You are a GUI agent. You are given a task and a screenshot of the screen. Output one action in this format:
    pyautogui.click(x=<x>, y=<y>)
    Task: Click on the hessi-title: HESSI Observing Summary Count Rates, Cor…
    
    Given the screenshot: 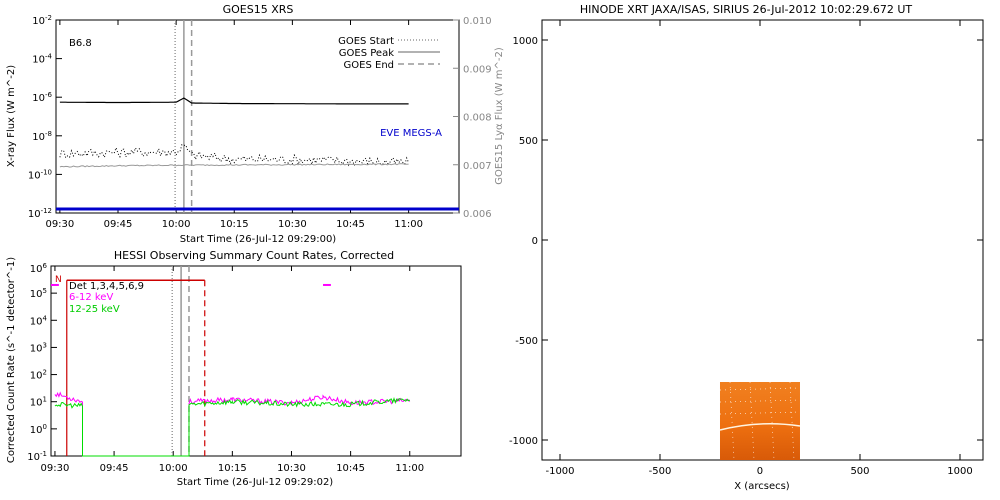 What is the action you would take?
    pyautogui.click(x=254, y=255)
    